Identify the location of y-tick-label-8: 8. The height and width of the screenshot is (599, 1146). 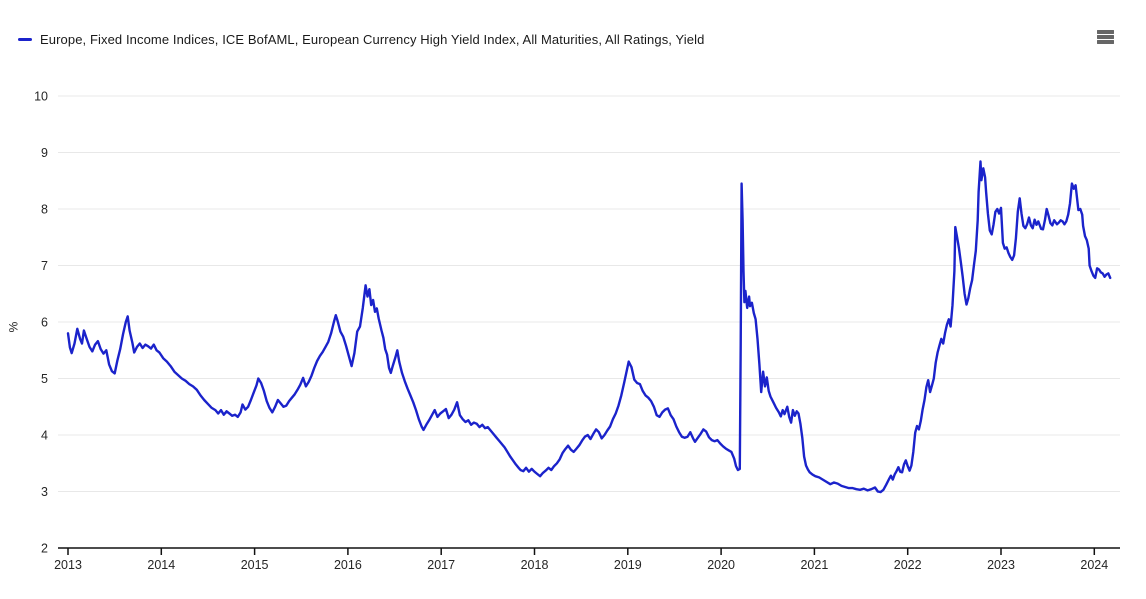
(44, 210).